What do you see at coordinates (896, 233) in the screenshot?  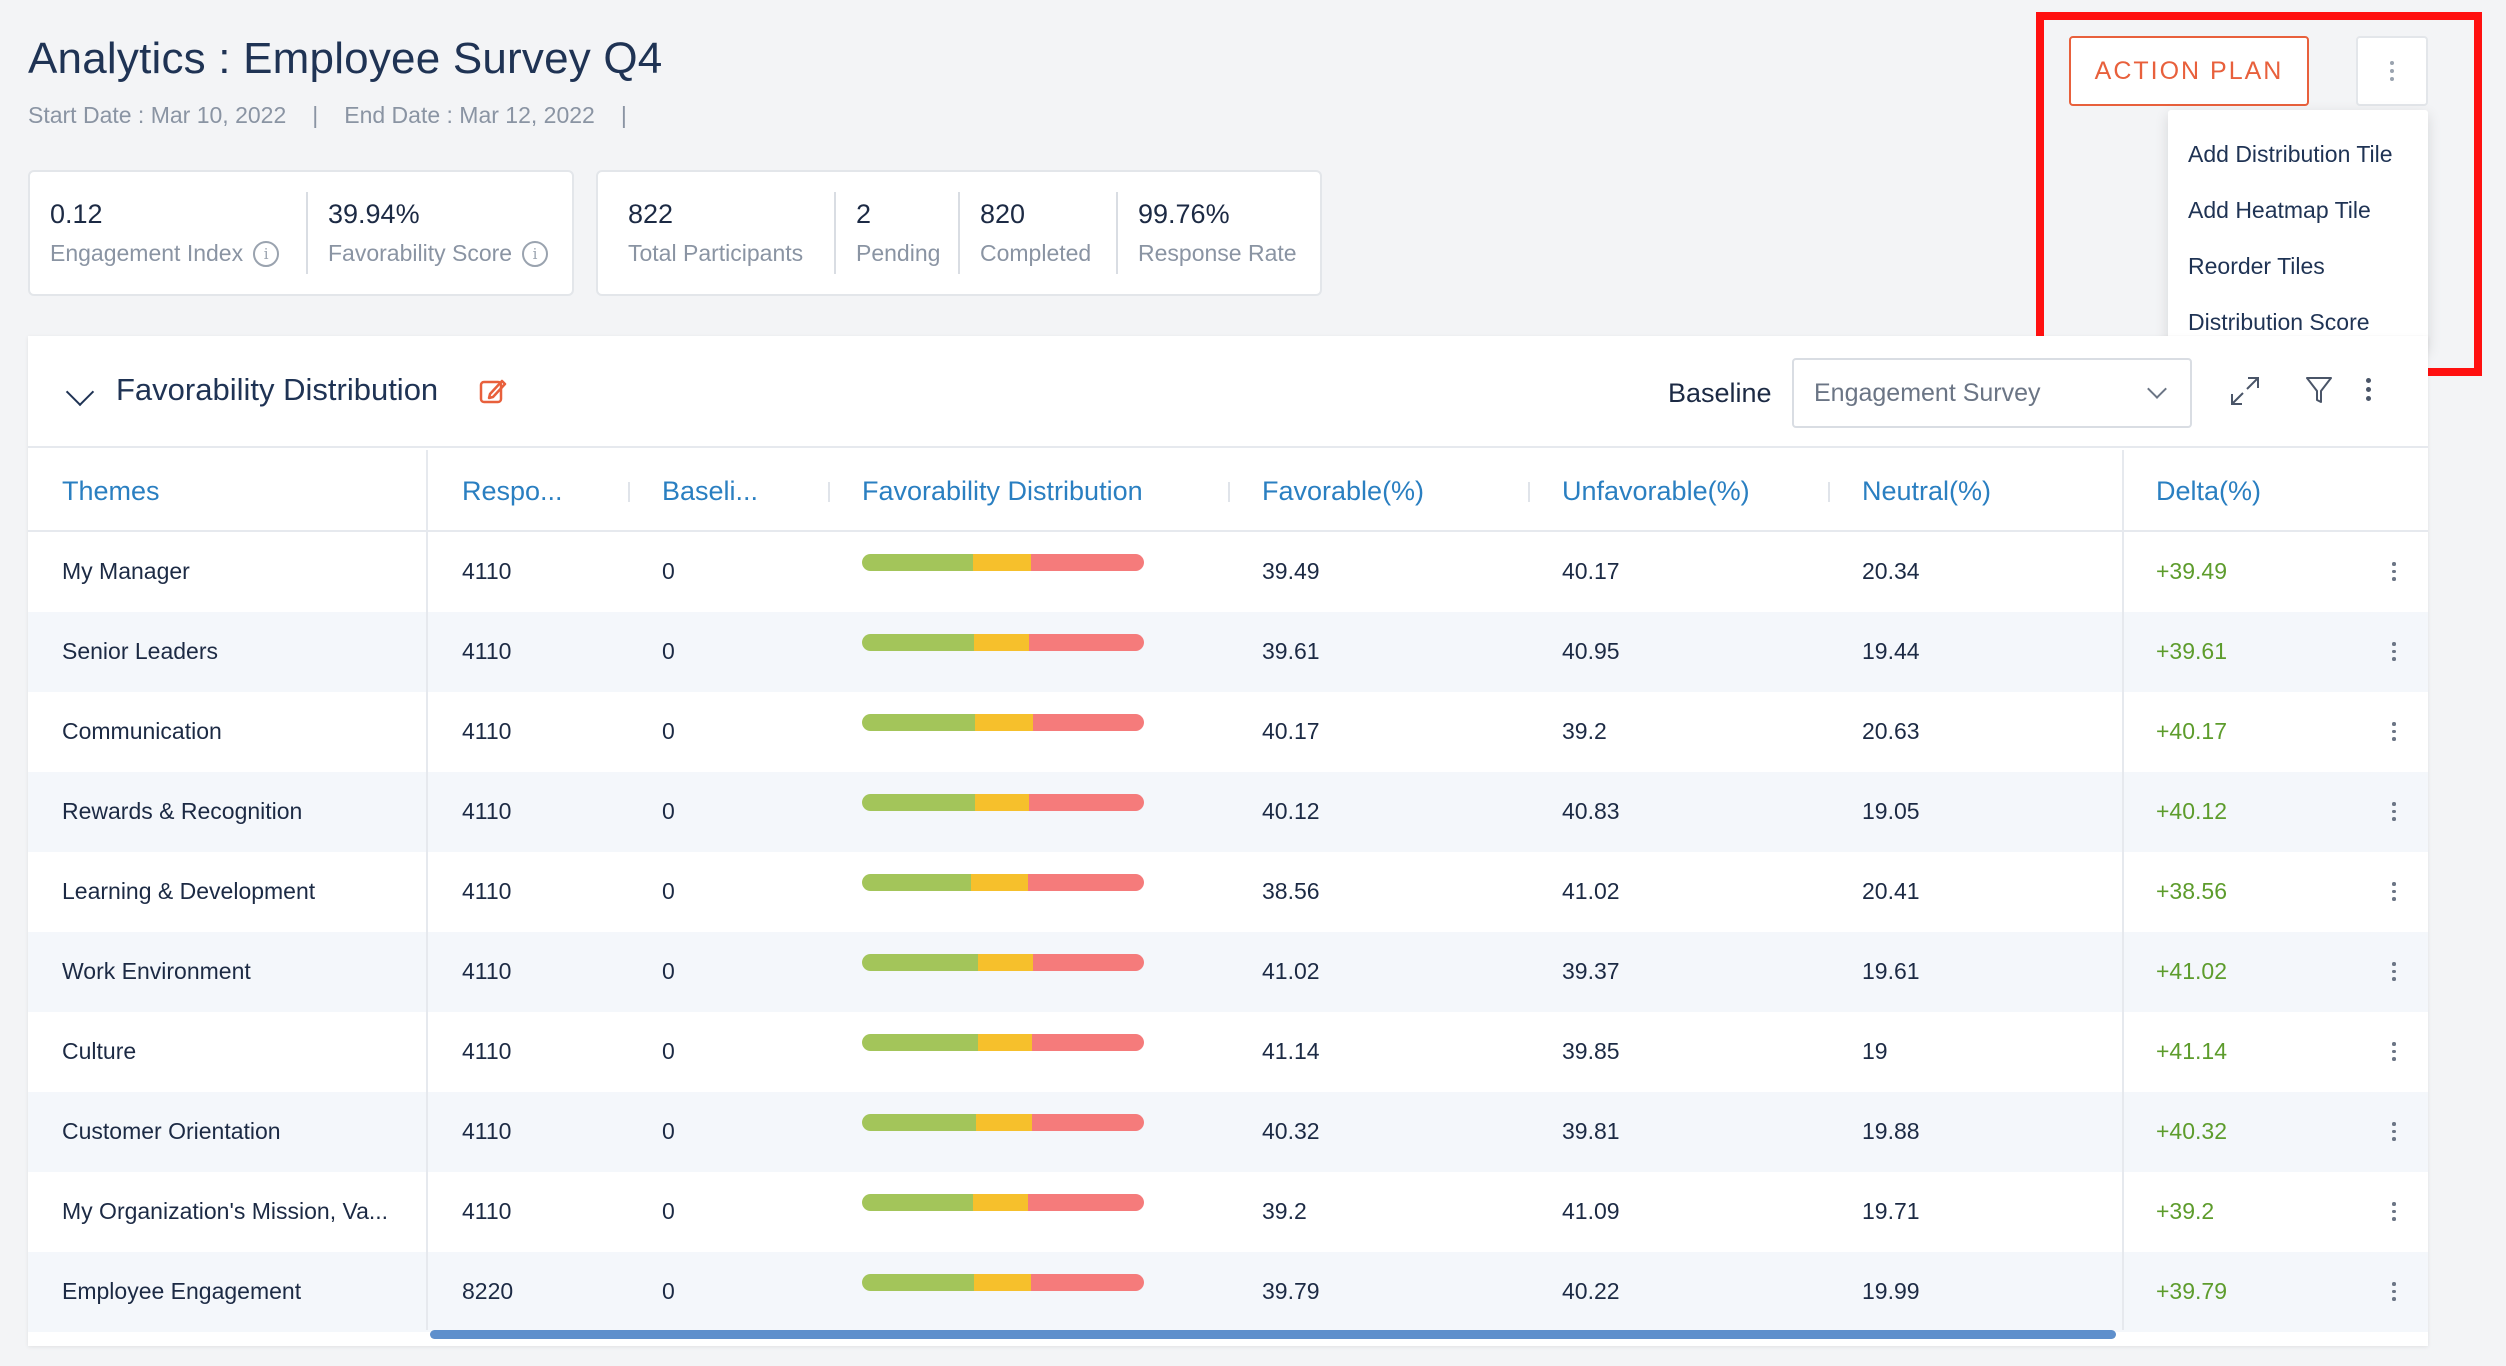 I see `pending-stat: 2 Pending` at bounding box center [896, 233].